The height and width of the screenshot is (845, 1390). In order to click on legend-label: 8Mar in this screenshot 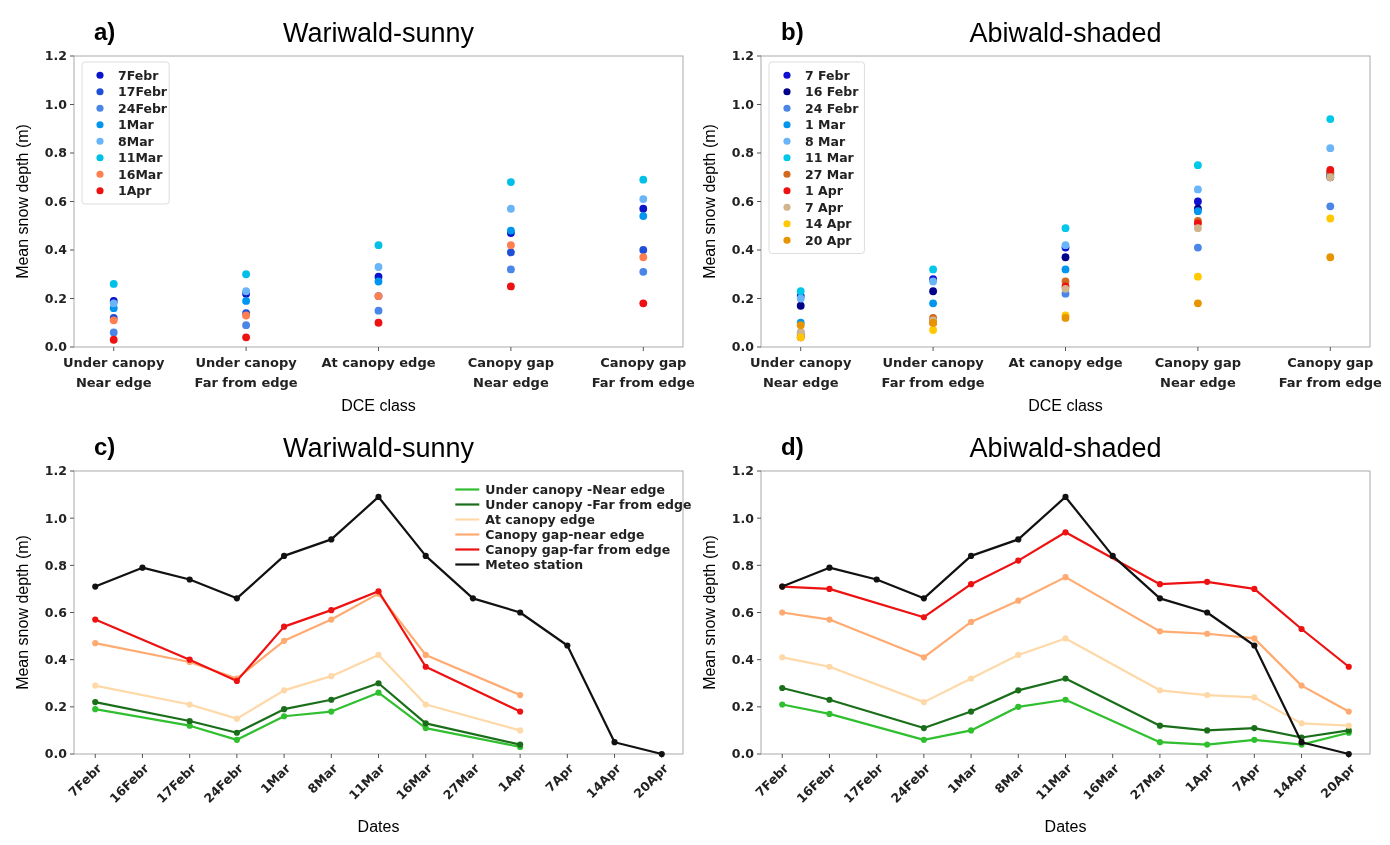, I will do `click(136, 141)`.